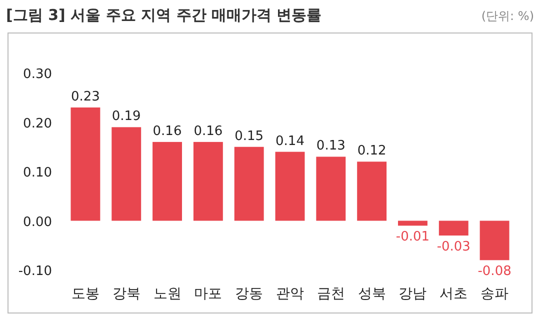  Describe the element at coordinates (37, 222) in the screenshot. I see `y-tick-label: 0.00` at that location.